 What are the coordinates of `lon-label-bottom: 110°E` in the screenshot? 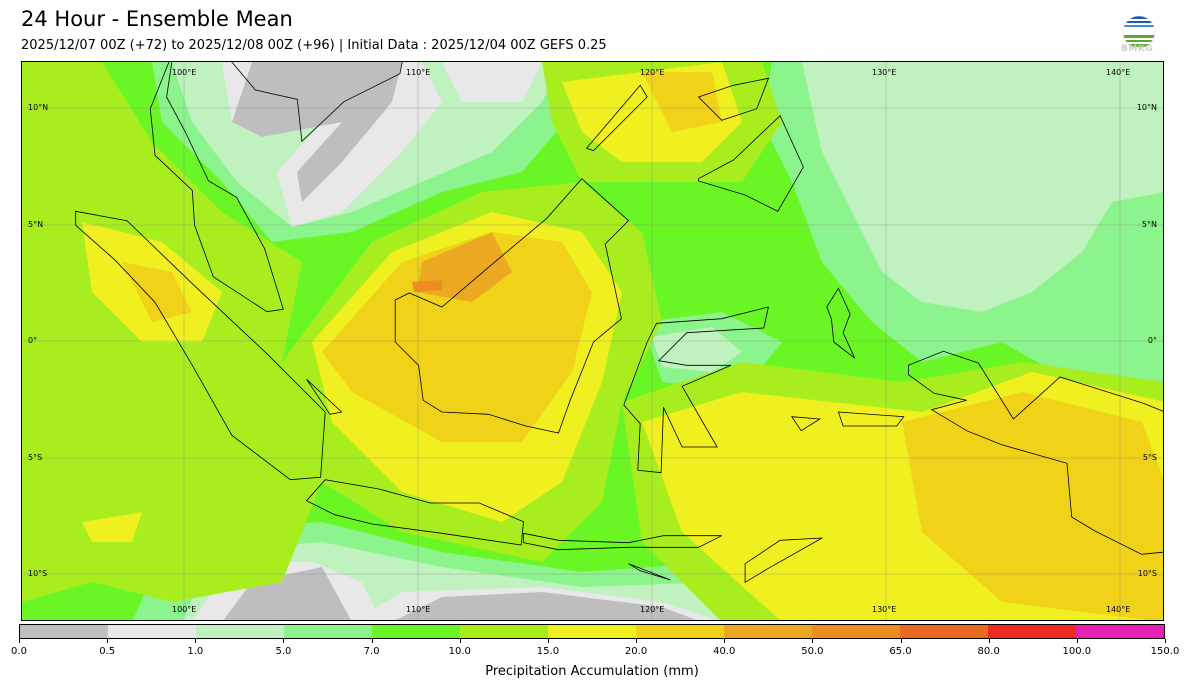 It's located at (418, 609).